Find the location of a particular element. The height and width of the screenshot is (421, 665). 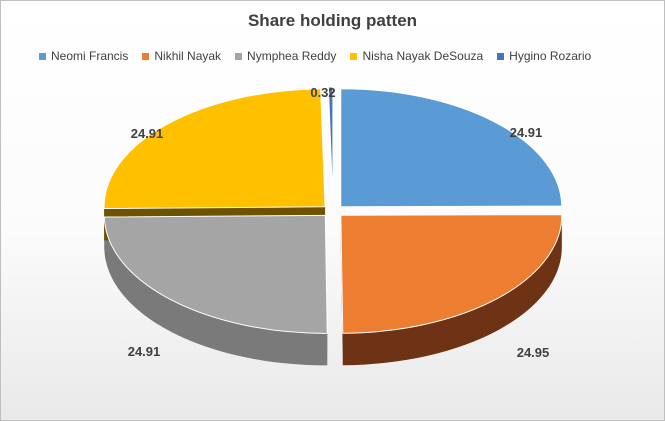

slice-hygino-rozario is located at coordinates (330, 145).